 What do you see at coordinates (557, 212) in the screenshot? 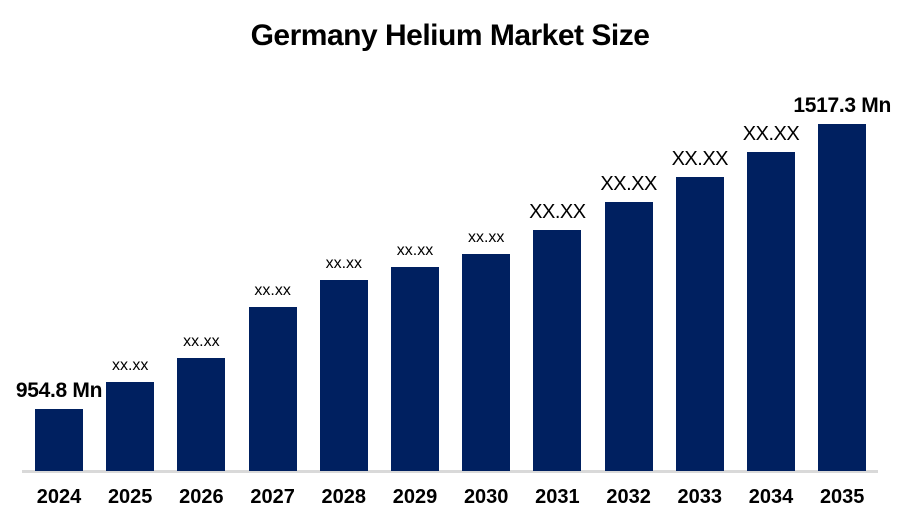
I see `value-label-2031: XX.XX` at bounding box center [557, 212].